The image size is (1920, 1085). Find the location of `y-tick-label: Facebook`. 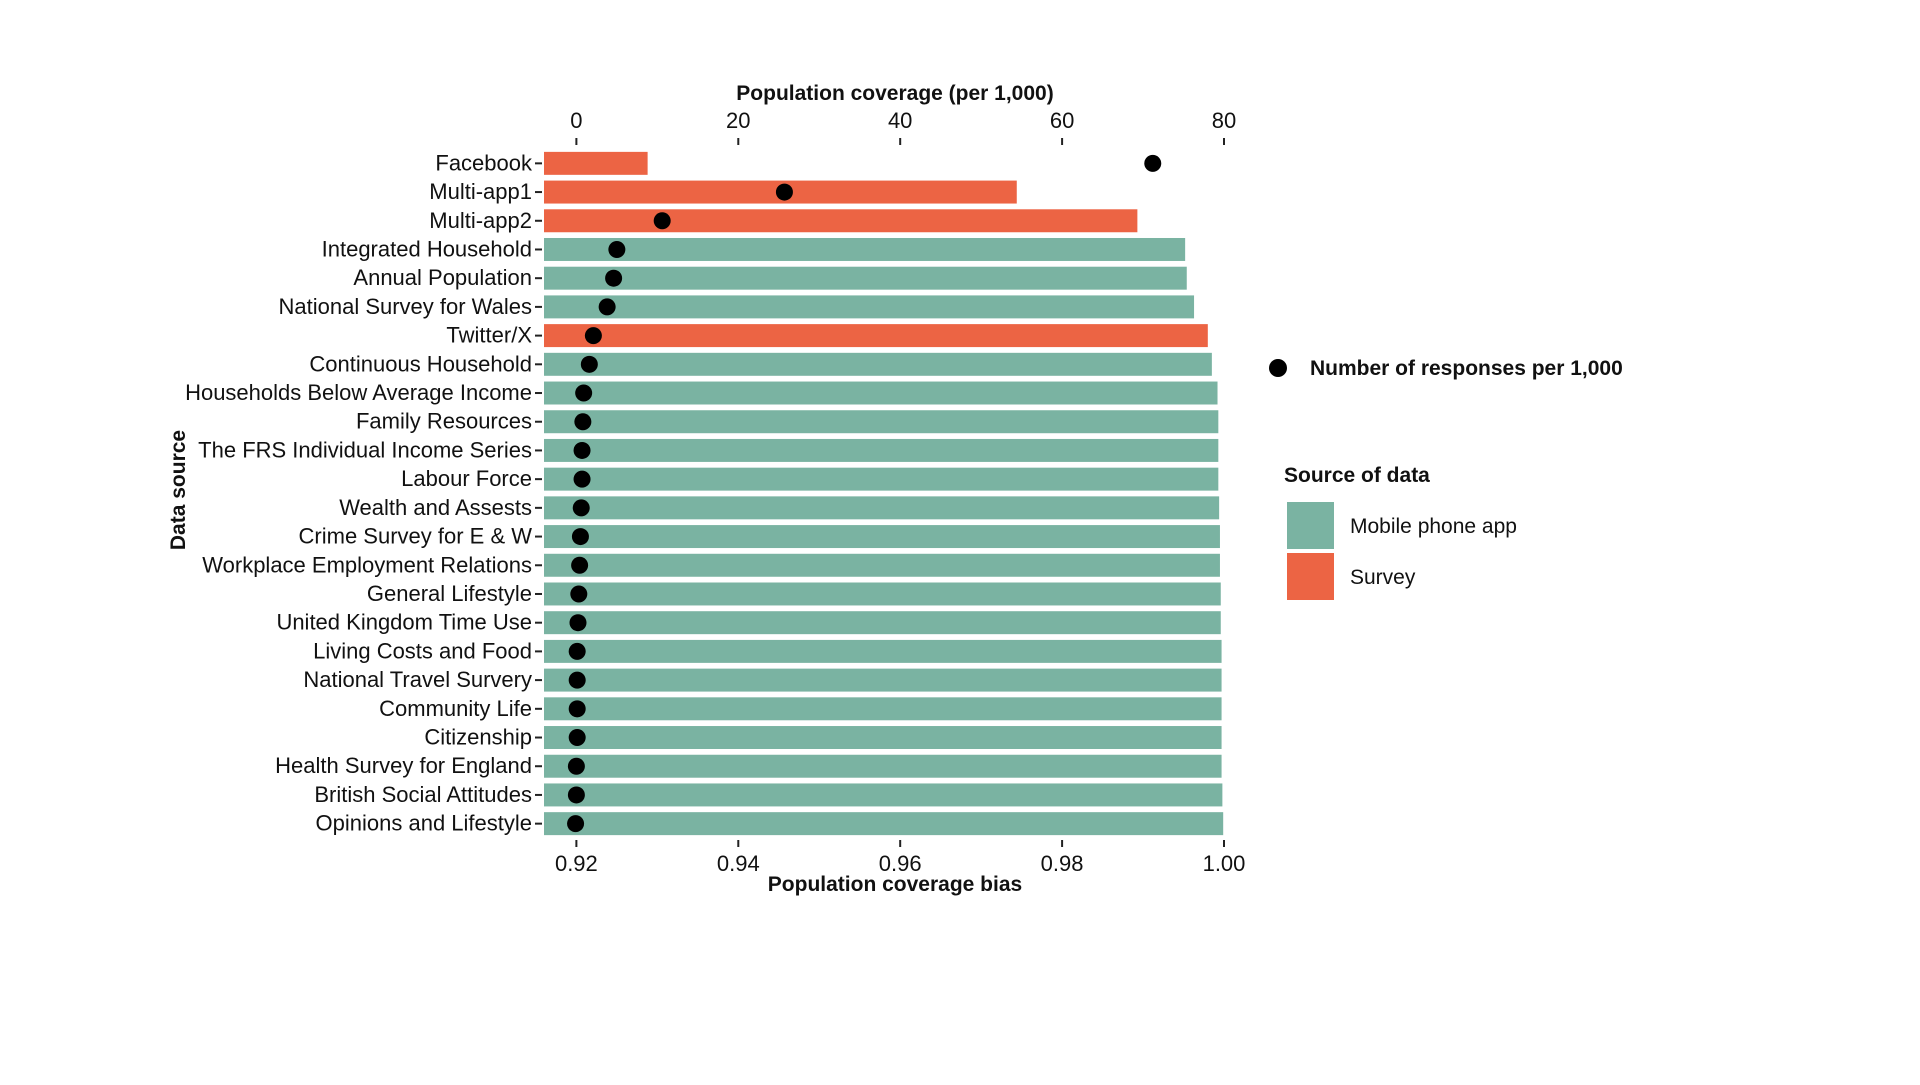

y-tick-label: Facebook is located at coordinates (484, 162).